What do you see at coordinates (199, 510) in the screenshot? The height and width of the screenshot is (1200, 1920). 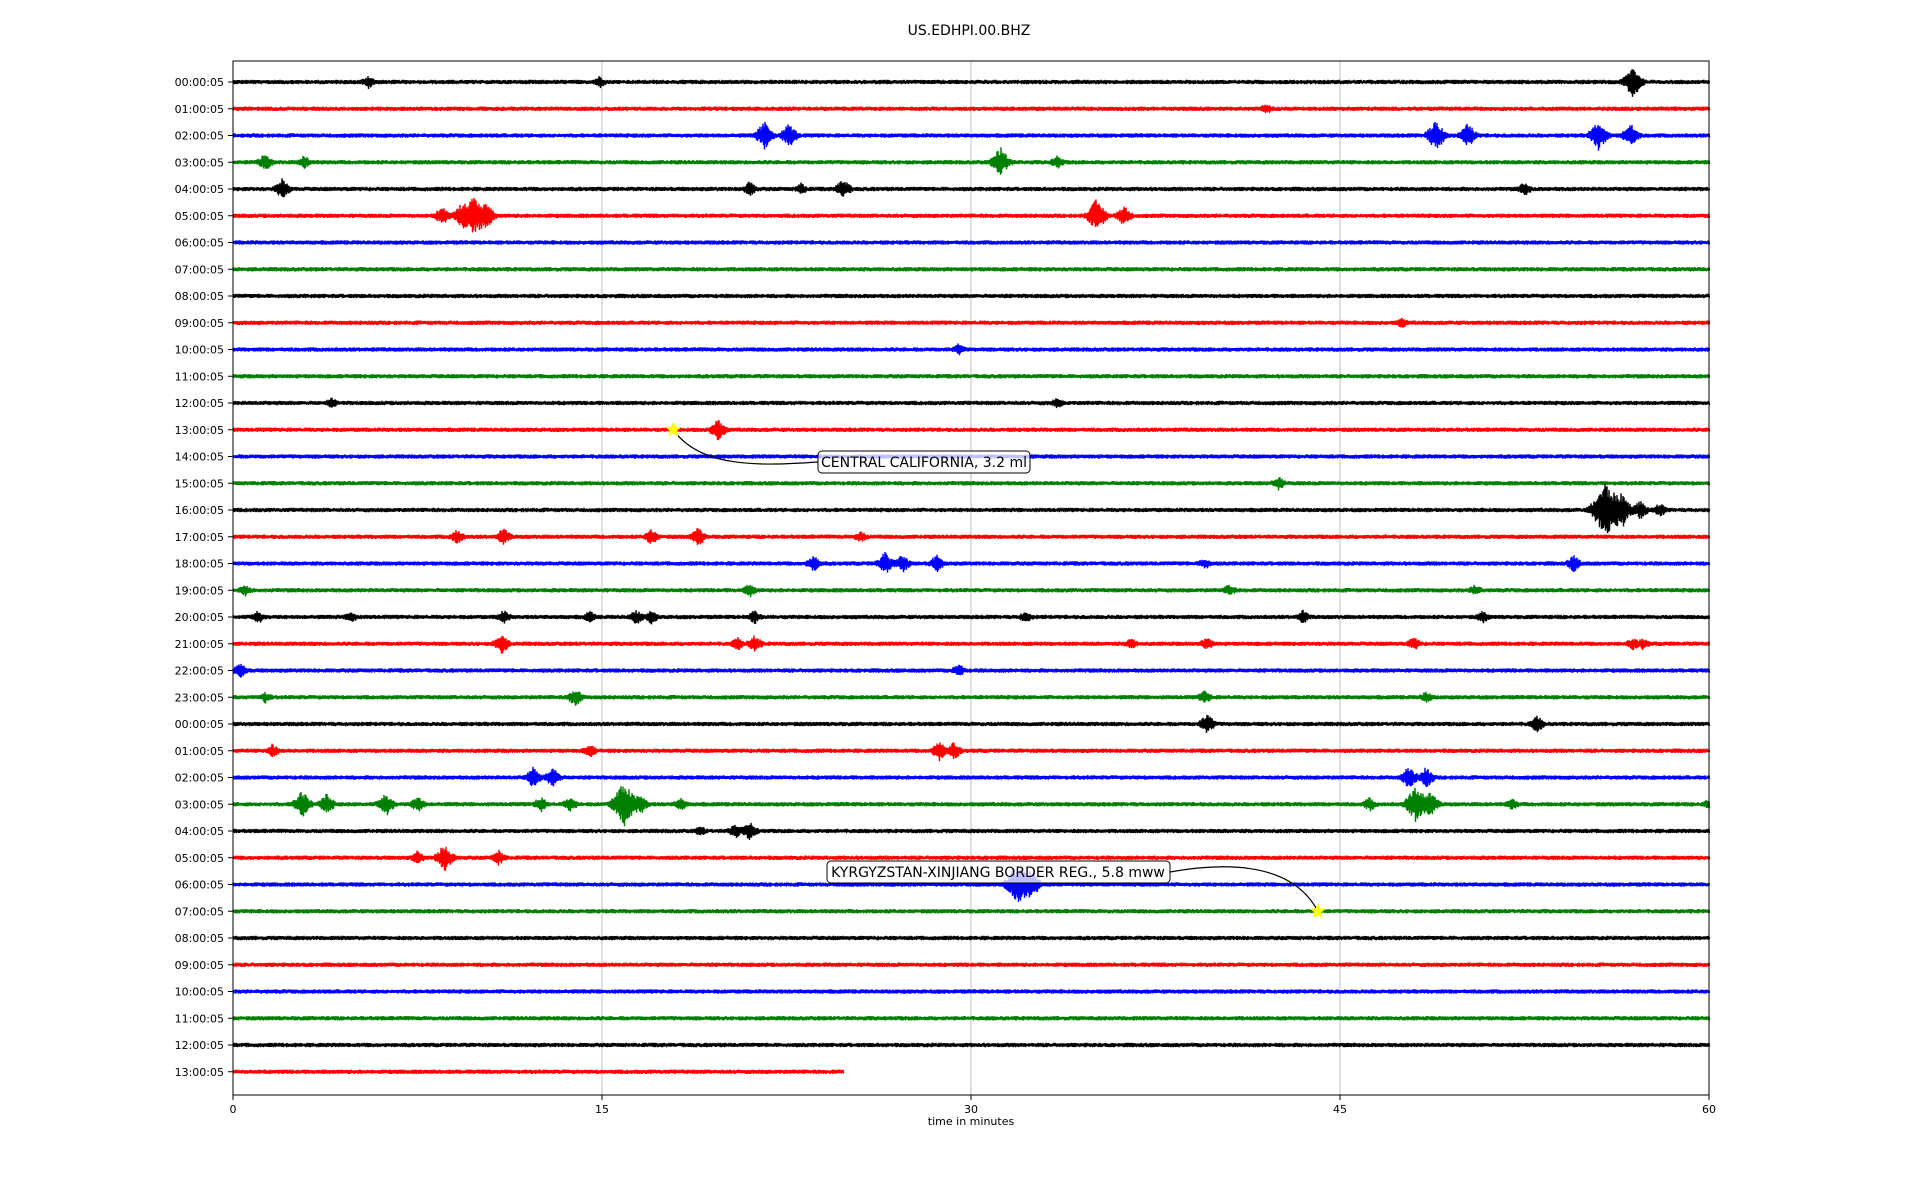 I see `y-tick-label: 16:00:05` at bounding box center [199, 510].